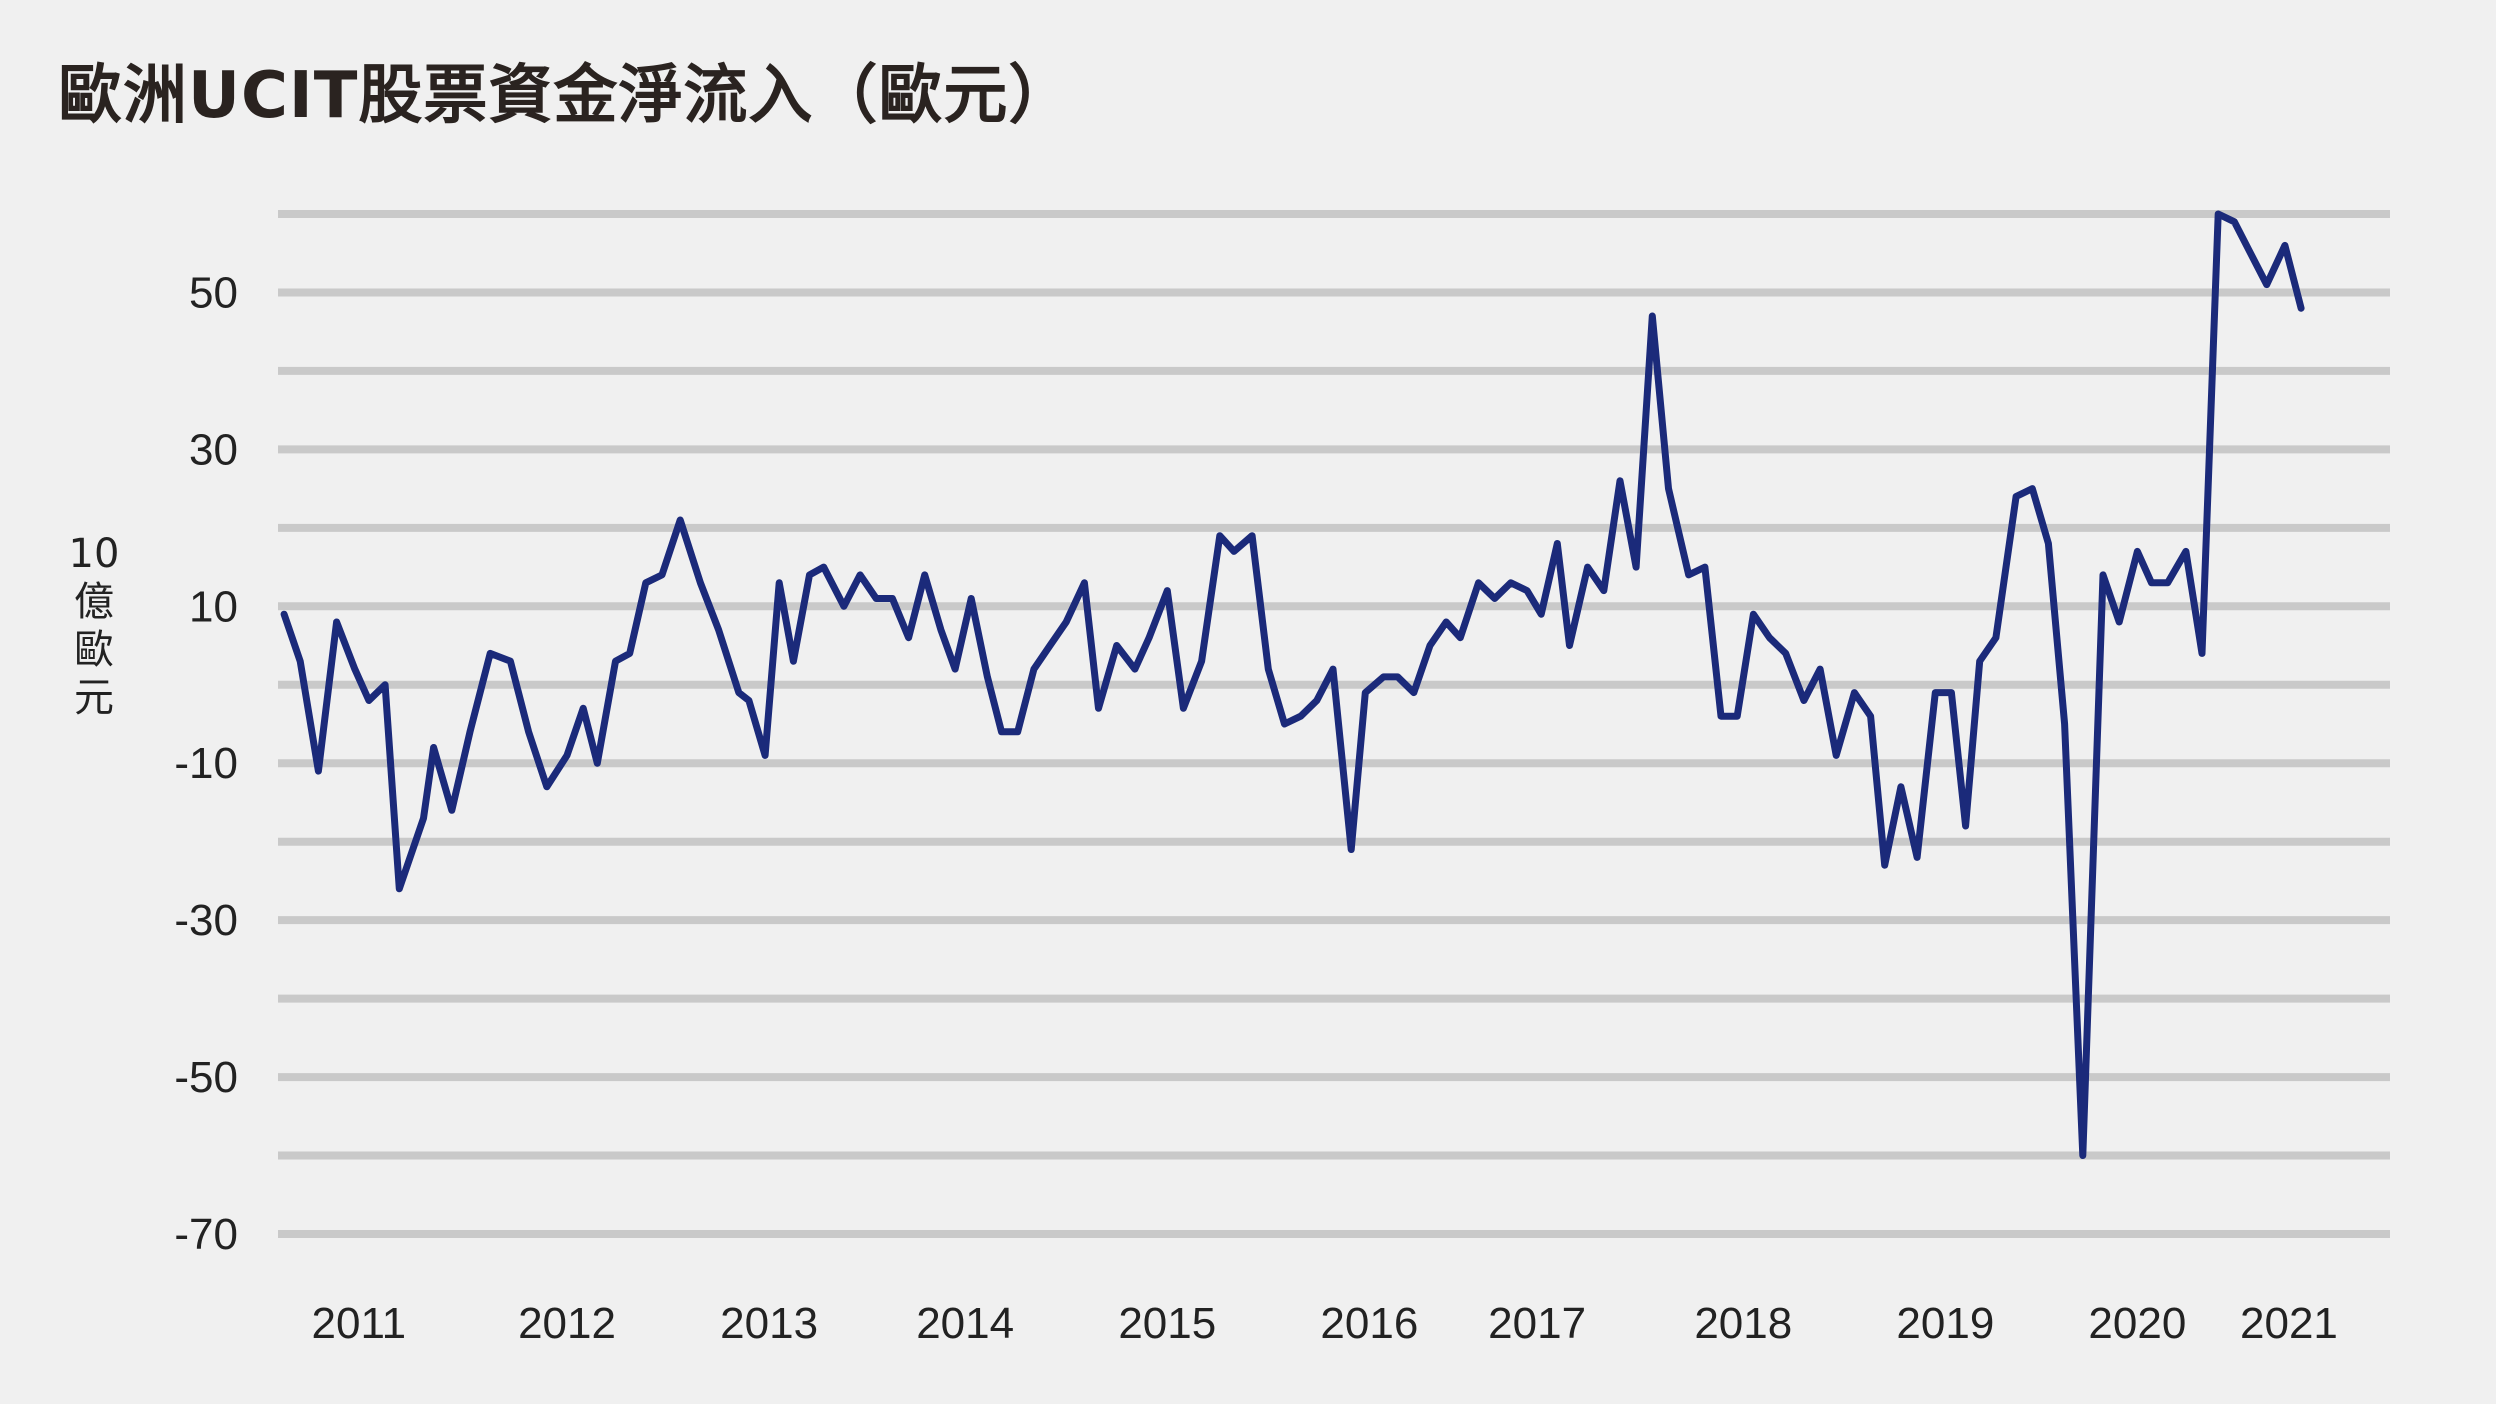 The image size is (2496, 1404). I want to click on y-tick-labels: 50 30 10 -10 -30 -50 -70, so click(206, 763).